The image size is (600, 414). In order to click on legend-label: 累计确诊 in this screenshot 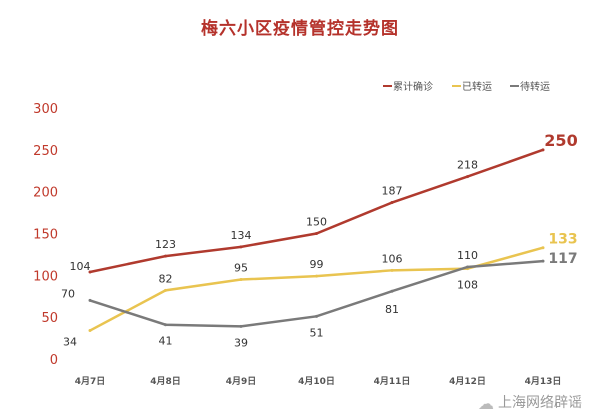, I will do `click(413, 86)`.